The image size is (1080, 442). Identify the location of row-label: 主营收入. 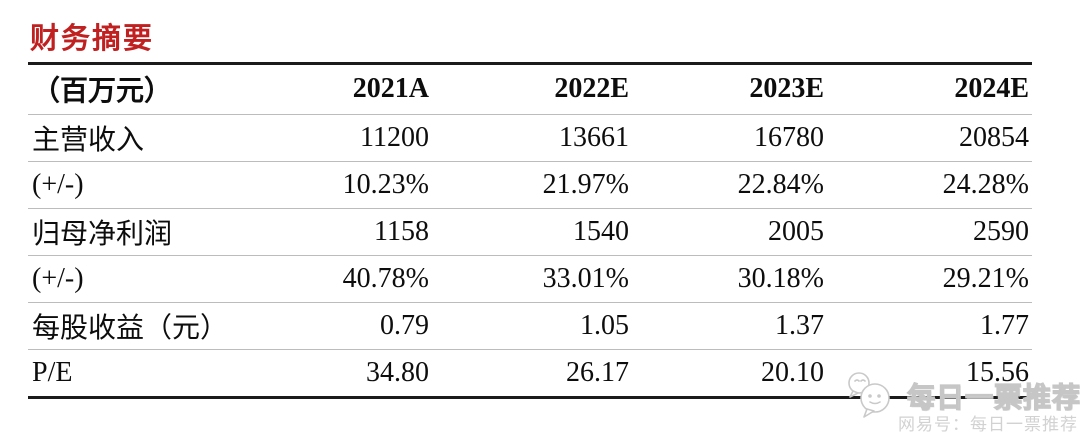
(153, 138).